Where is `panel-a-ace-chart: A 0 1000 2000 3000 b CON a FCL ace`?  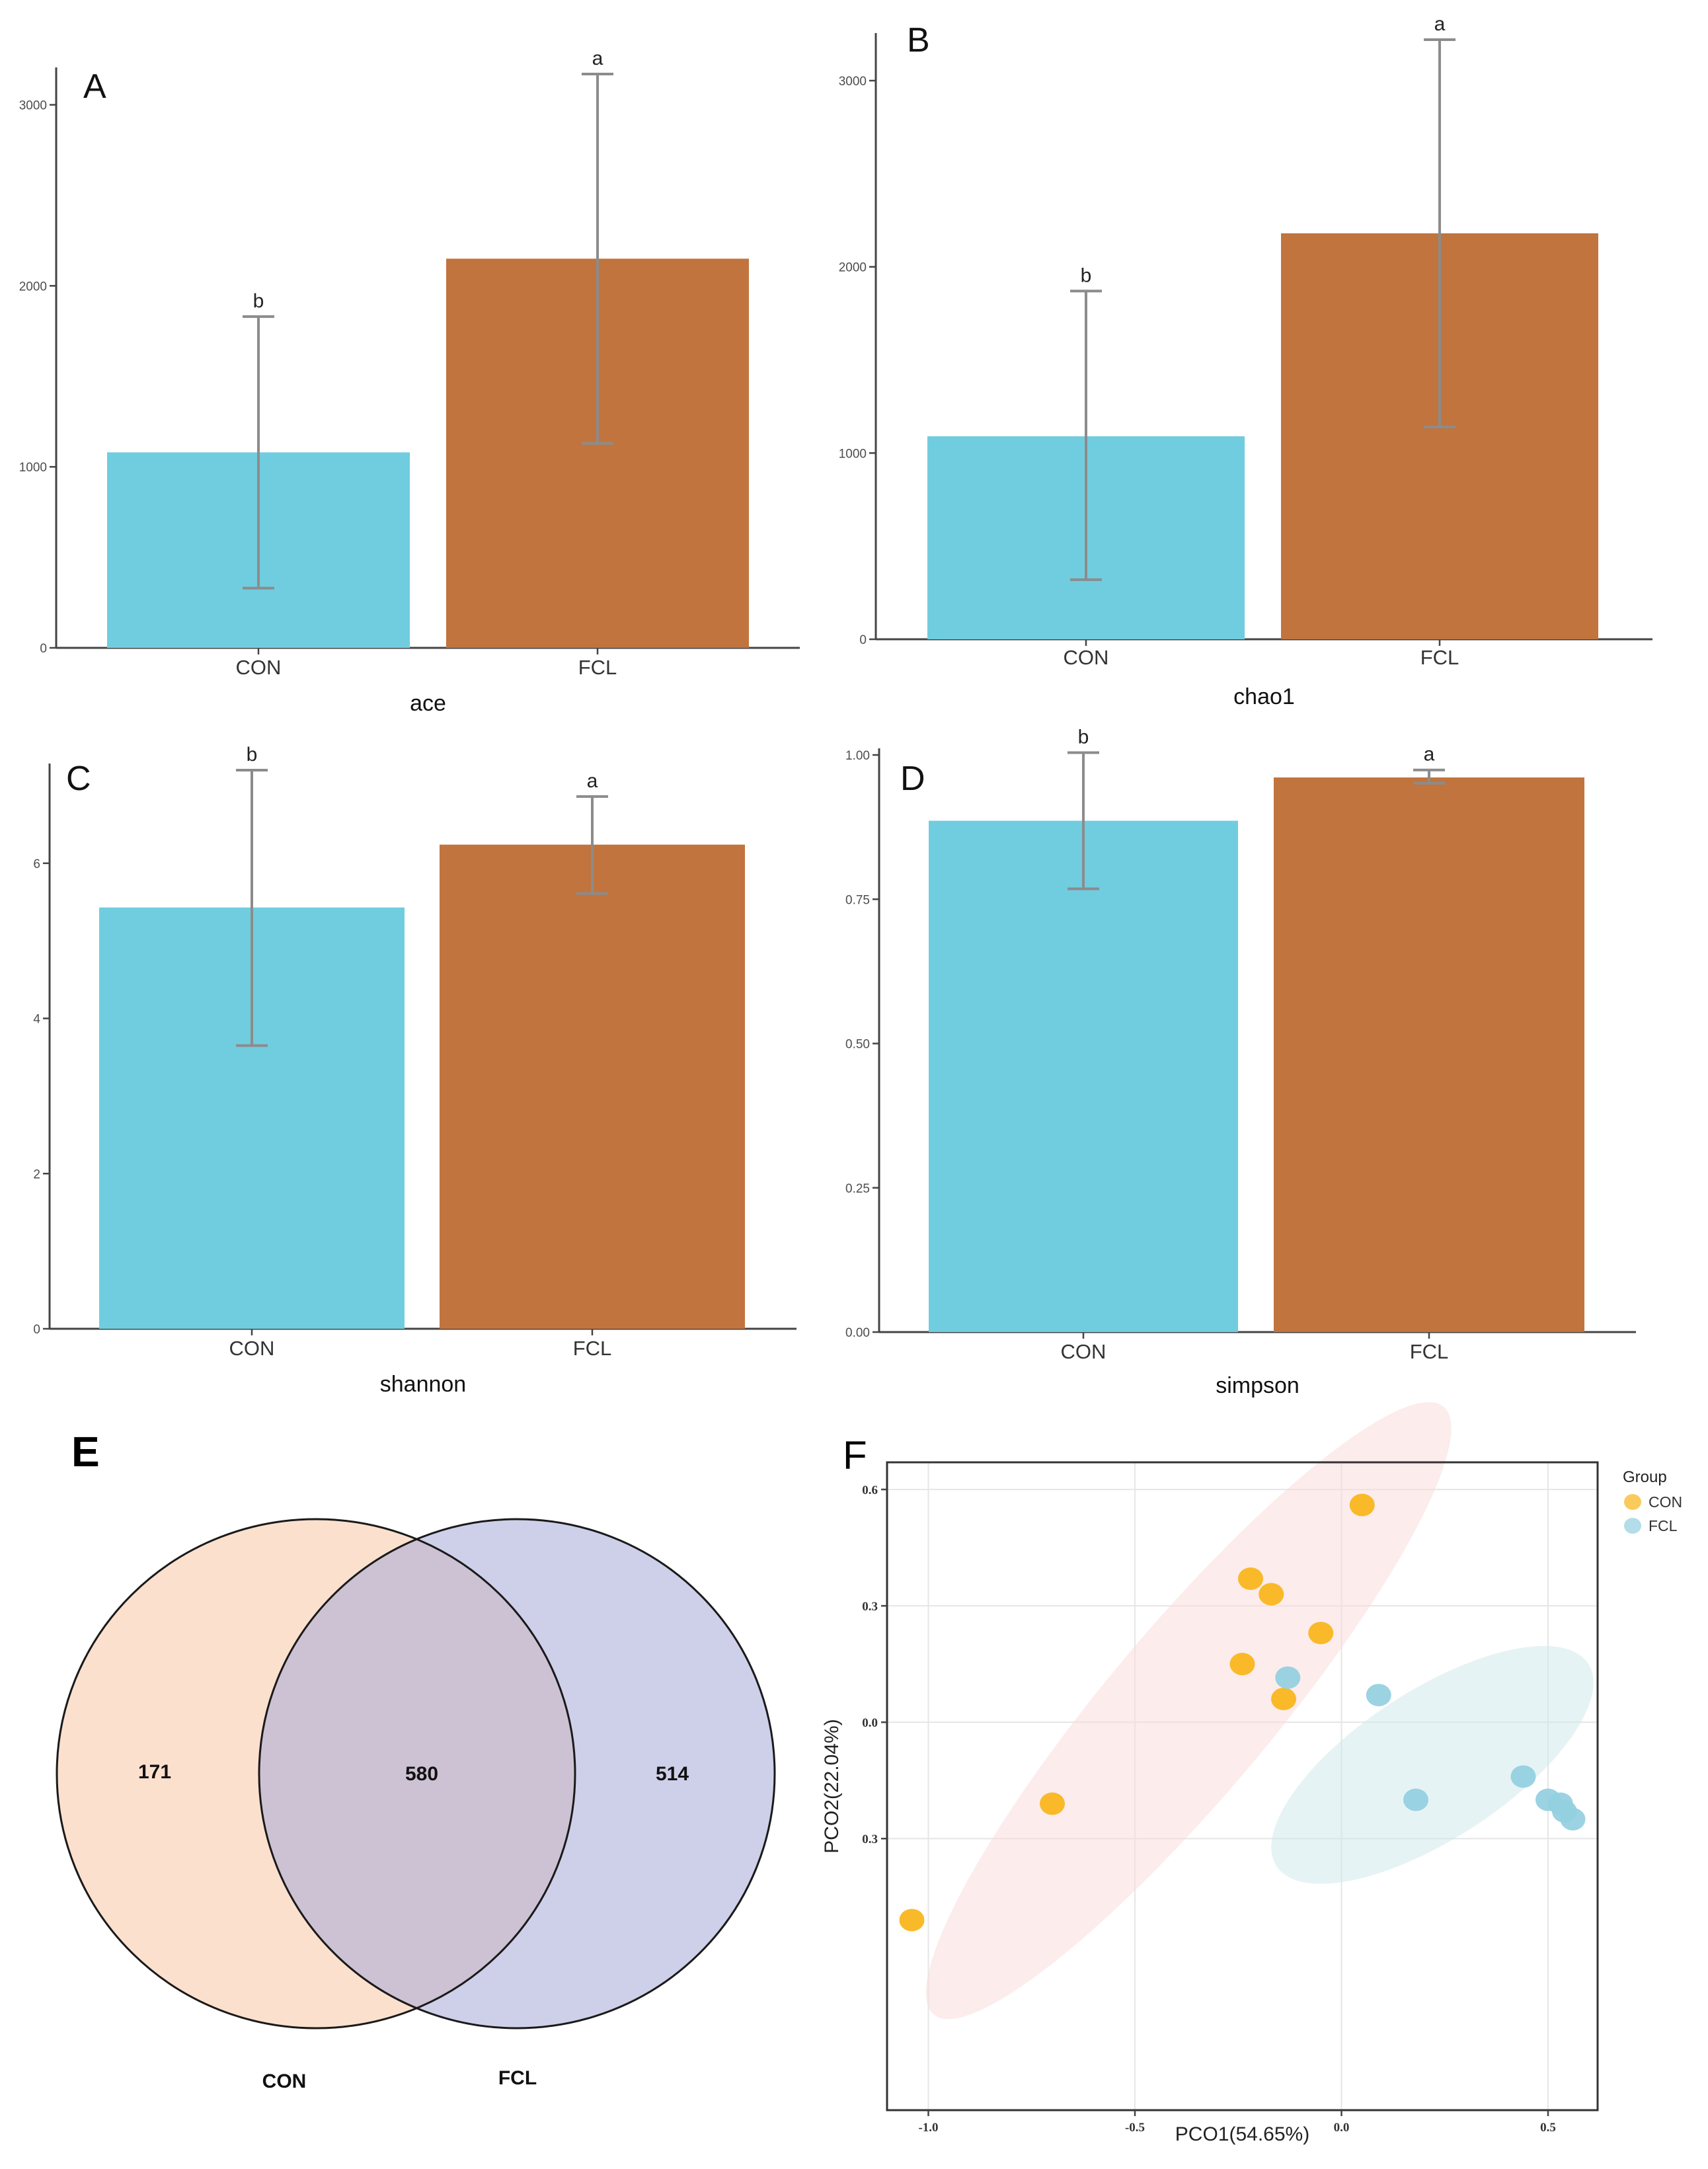
panel-a-ace-chart: A 0 1000 2000 3000 b CON a FCL ace is located at coordinates (409, 382).